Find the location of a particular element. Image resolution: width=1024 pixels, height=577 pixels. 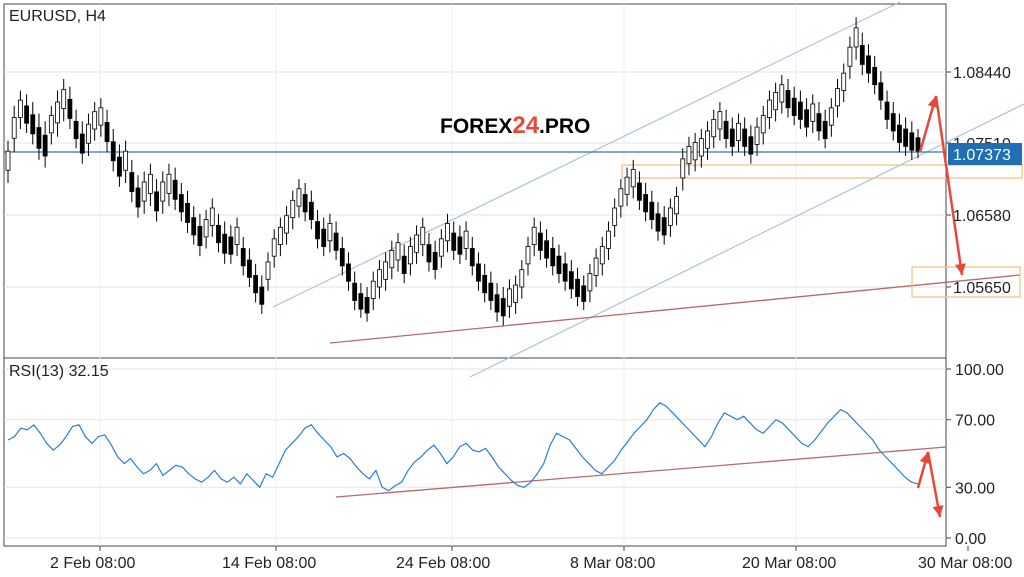

x-tick-label: 2 Feb 08:00 is located at coordinates (93, 563).